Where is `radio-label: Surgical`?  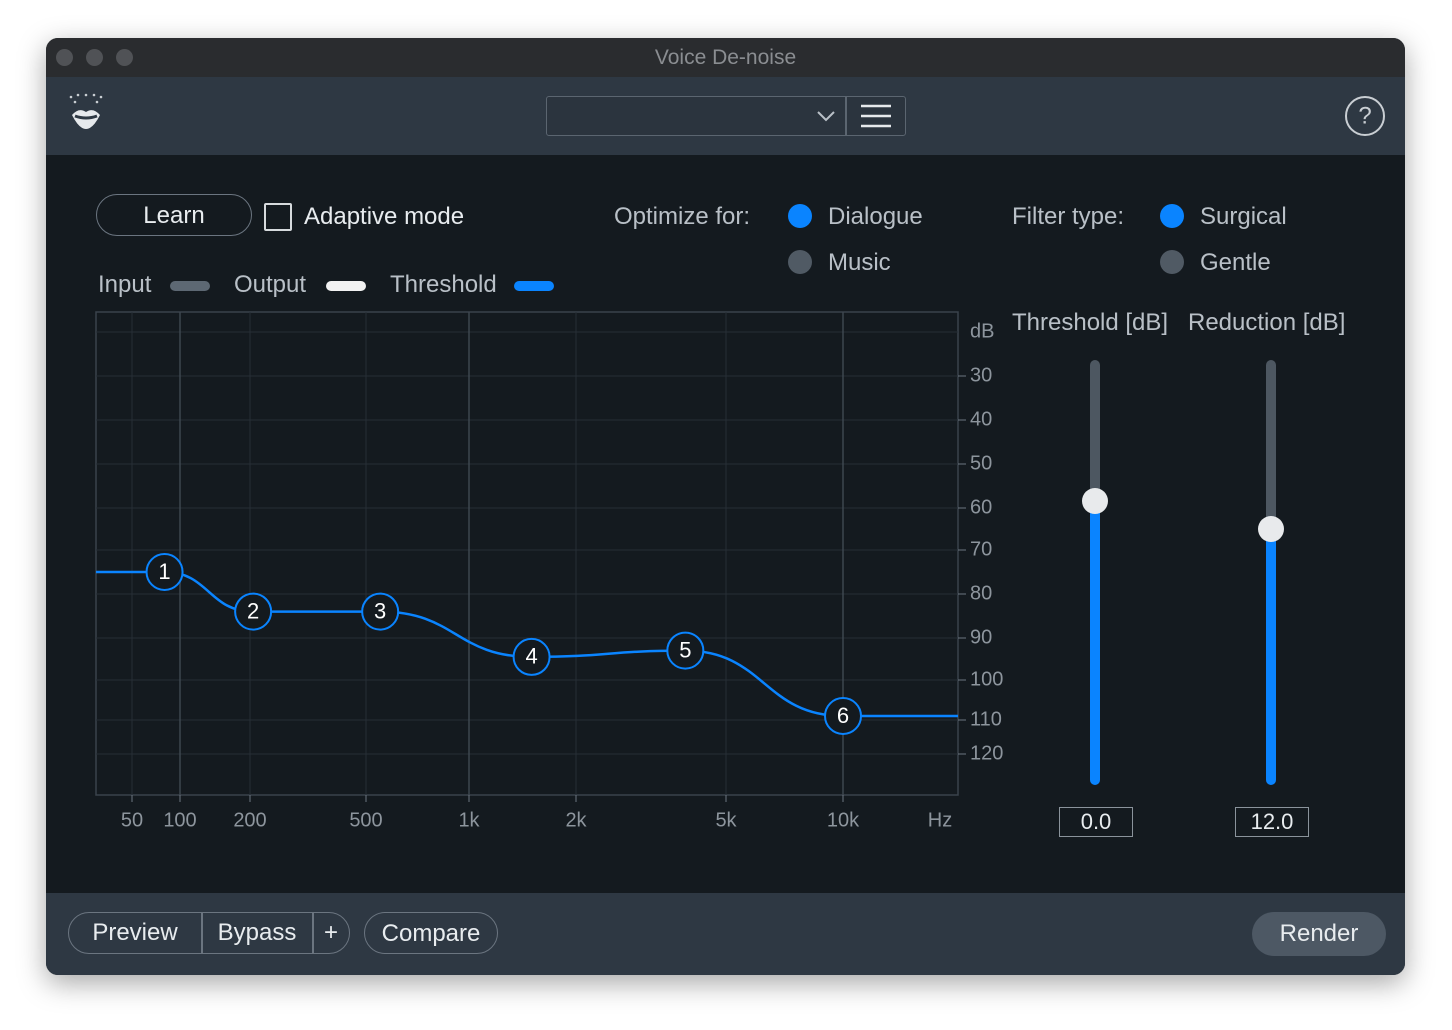
radio-label: Surgical is located at coordinates (1243, 216).